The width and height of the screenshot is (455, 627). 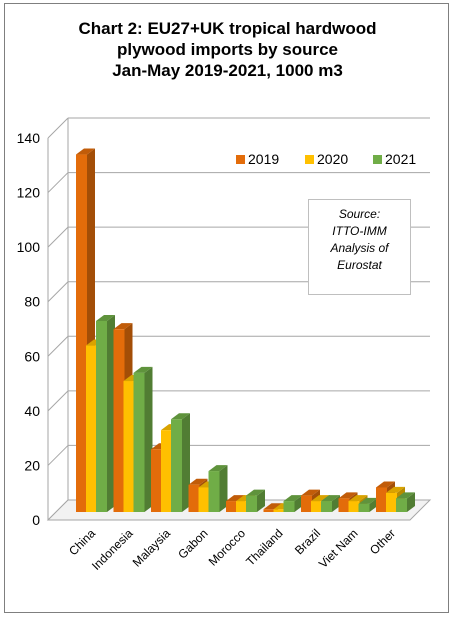 What do you see at coordinates (400, 159) in the screenshot?
I see `legend-label-2021: 2021` at bounding box center [400, 159].